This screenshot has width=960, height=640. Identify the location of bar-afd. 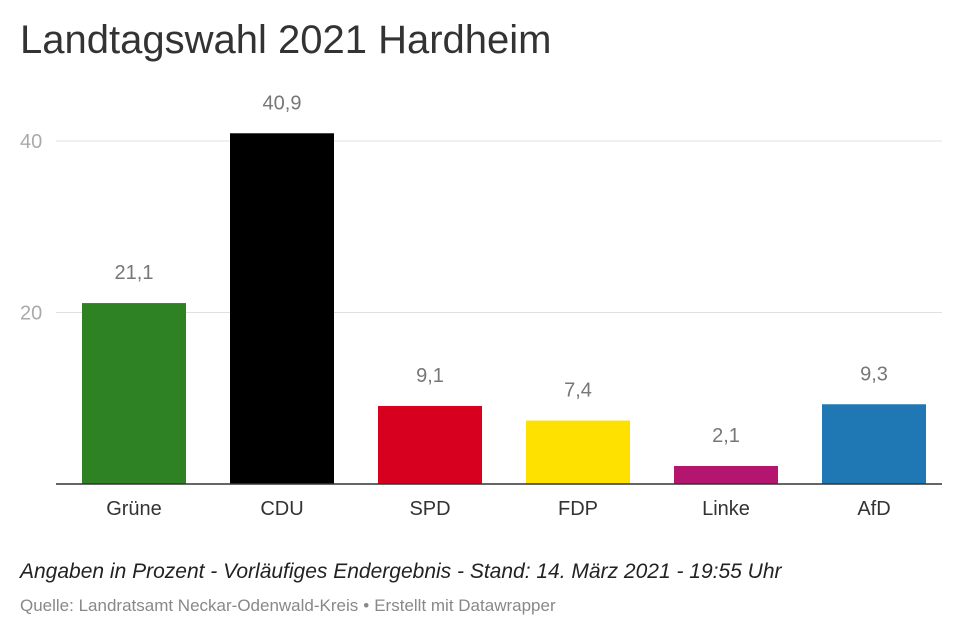
(874, 444).